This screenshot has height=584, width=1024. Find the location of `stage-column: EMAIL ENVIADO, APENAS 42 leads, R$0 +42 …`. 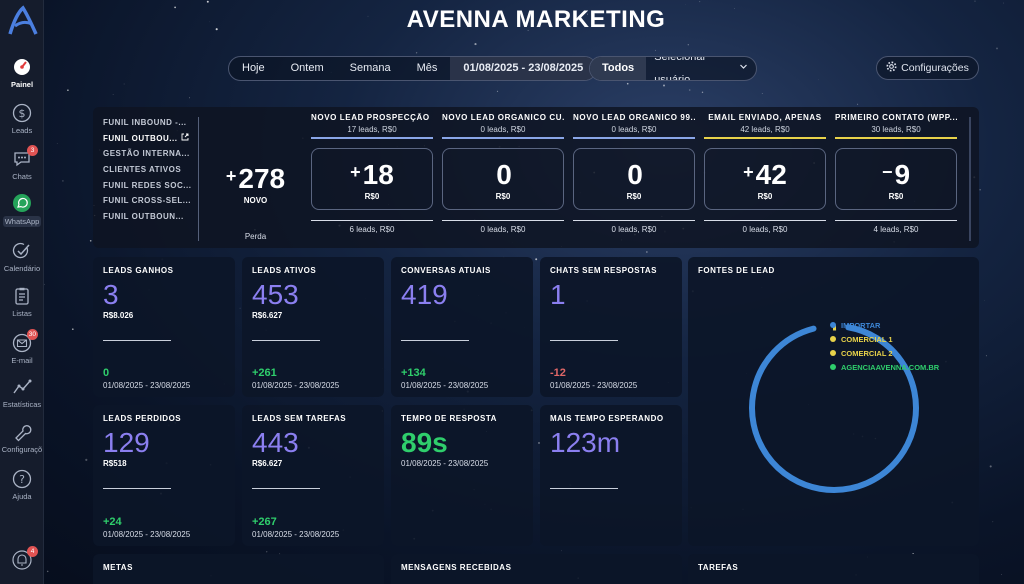

stage-column: EMAIL ENVIADO, APENAS 42 leads, R$0 +42 … is located at coordinates (765, 173).